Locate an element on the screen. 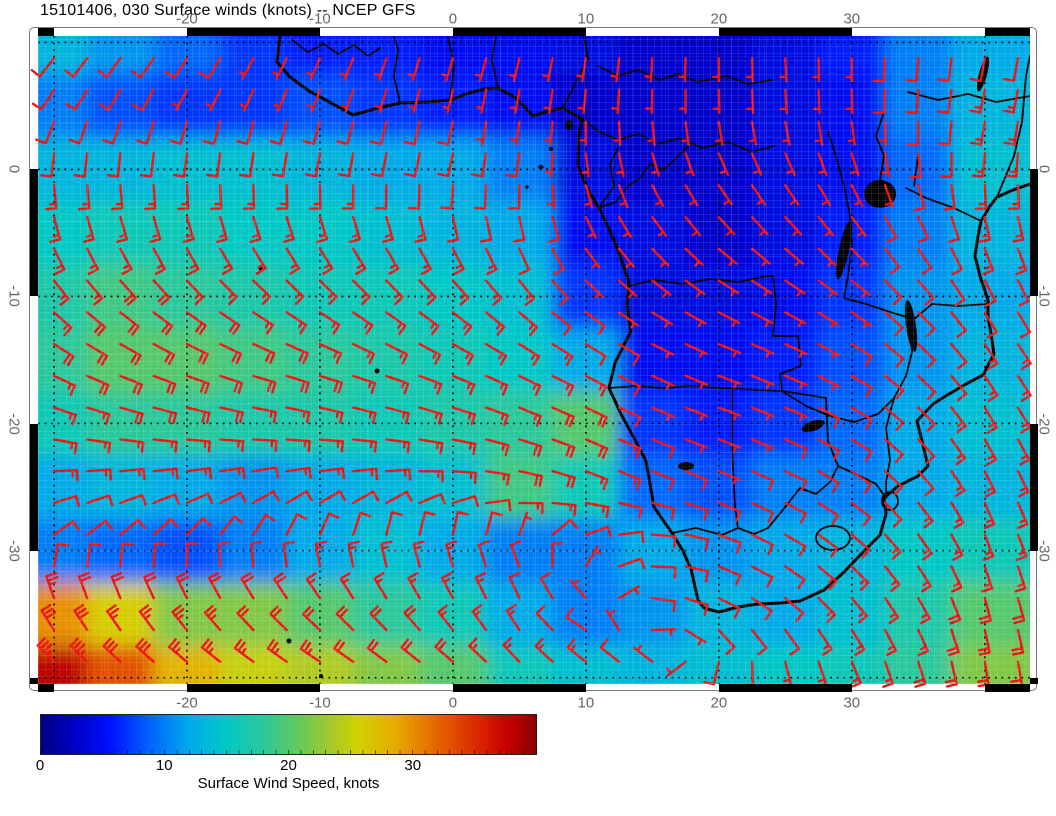 The width and height of the screenshot is (1056, 816). colorbar-caption: Surface Wind Speed, knots is located at coordinates (288, 783).